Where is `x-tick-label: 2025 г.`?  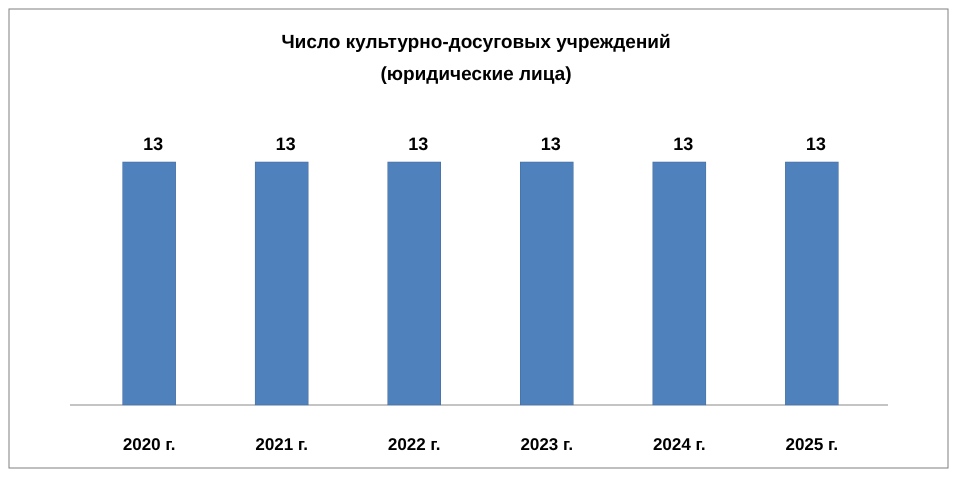 x-tick-label: 2025 г. is located at coordinates (812, 444).